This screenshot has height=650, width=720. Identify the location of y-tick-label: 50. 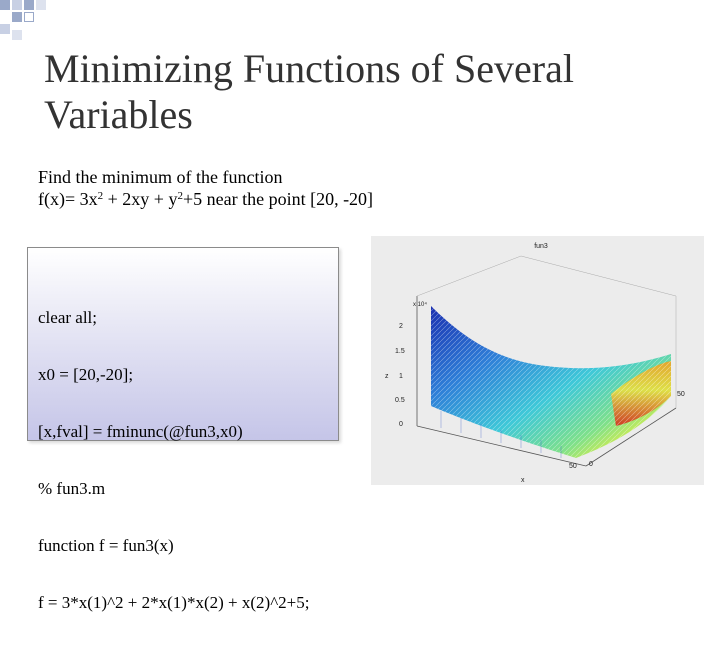
(681, 394).